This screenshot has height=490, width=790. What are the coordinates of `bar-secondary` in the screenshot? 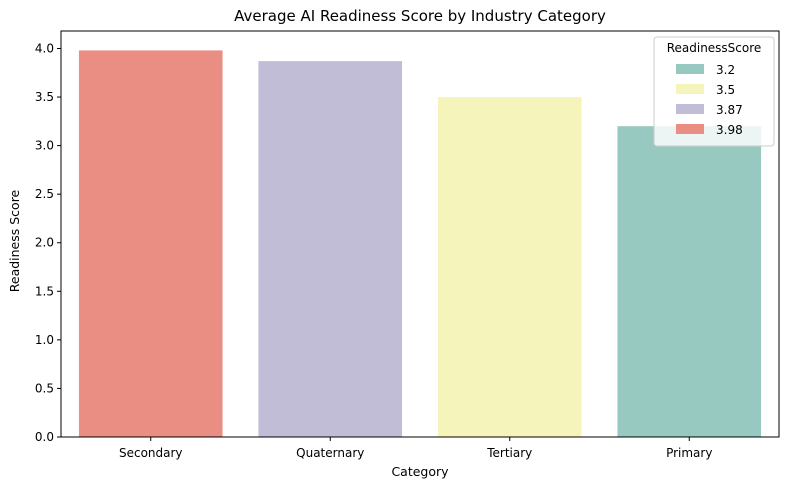 It's located at (150, 243).